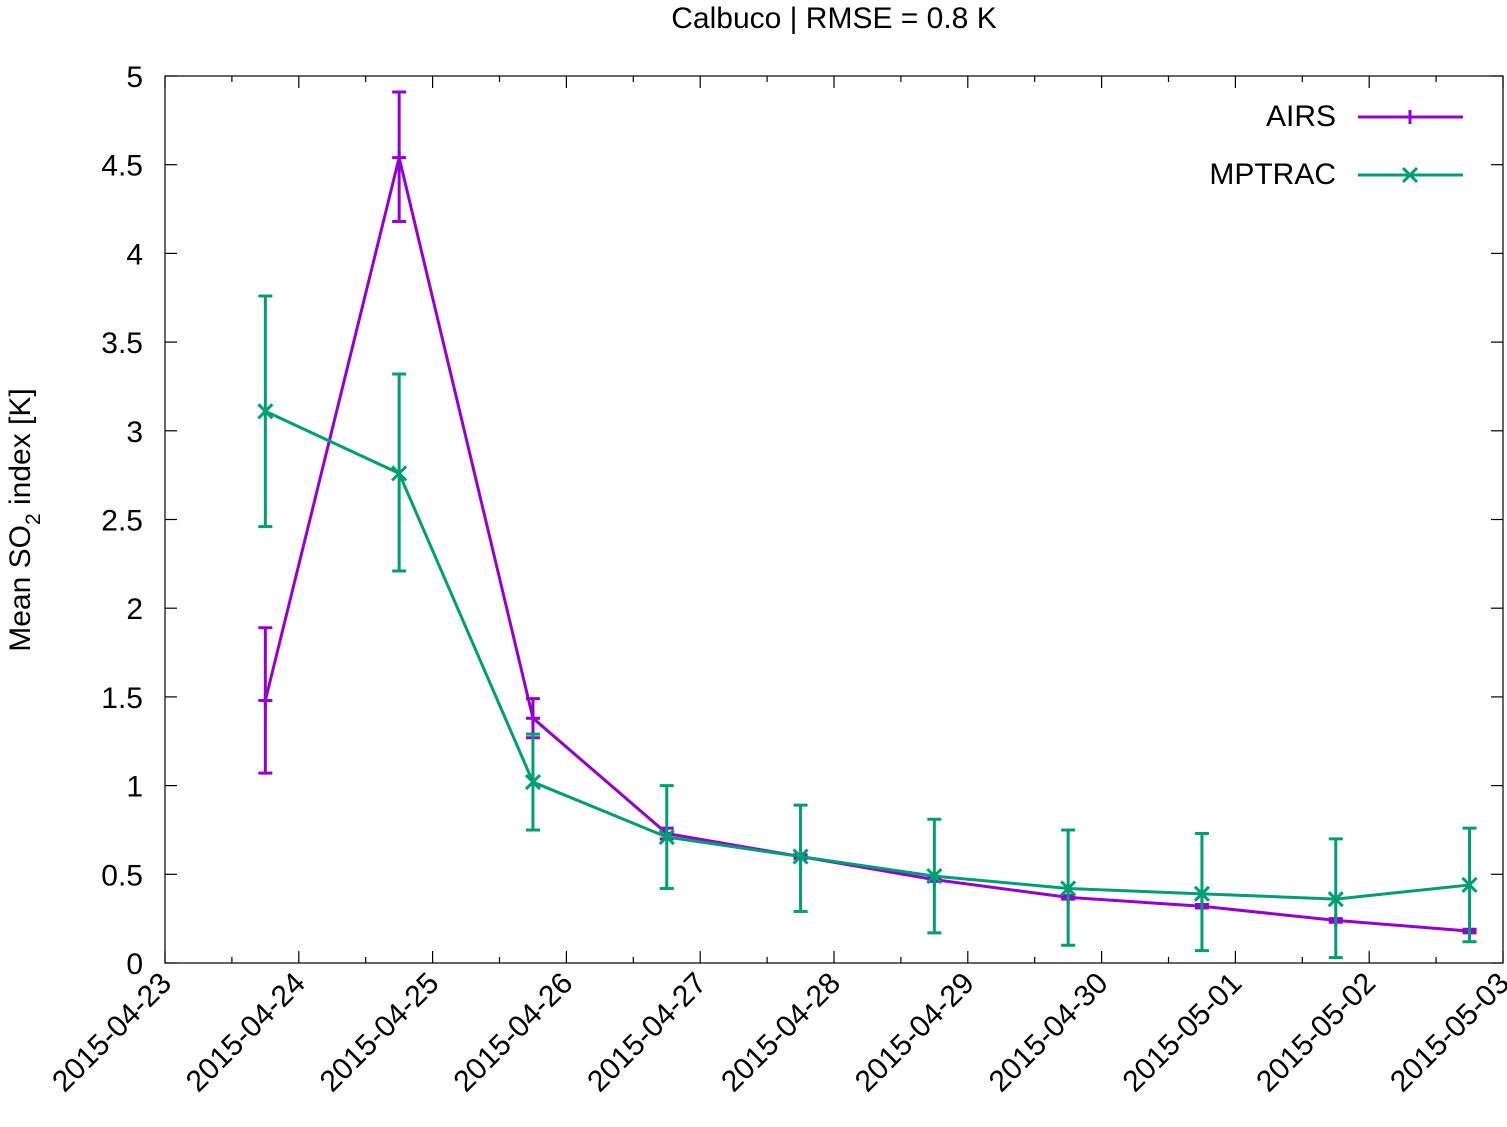 This screenshot has height=1127, width=1507. What do you see at coordinates (1049, 1033) in the screenshot?
I see `x-tick-label: 2015-04-30` at bounding box center [1049, 1033].